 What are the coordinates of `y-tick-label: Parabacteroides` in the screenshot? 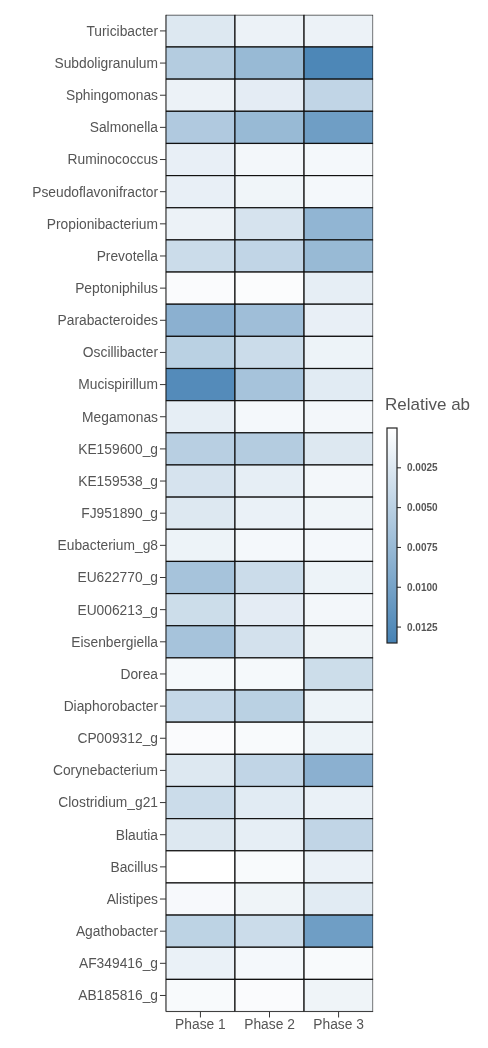 It's located at (108, 320).